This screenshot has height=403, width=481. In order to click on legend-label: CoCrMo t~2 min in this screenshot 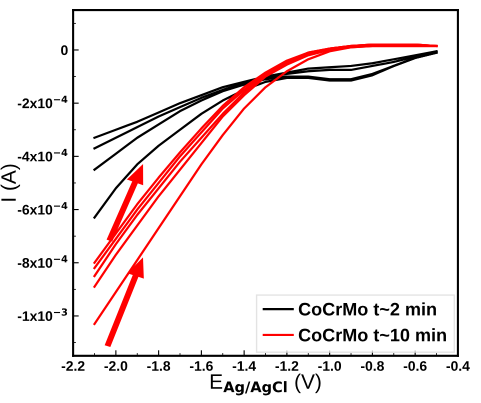, I will do `click(367, 309)`.